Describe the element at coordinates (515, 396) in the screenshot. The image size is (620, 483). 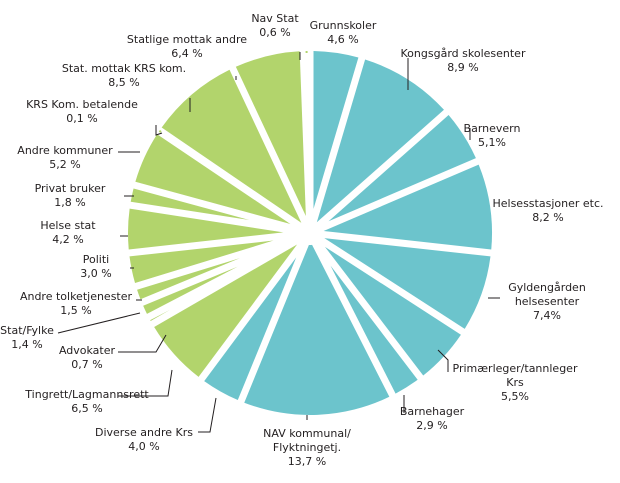
I see `slice-value-label: 5,5%` at that location.